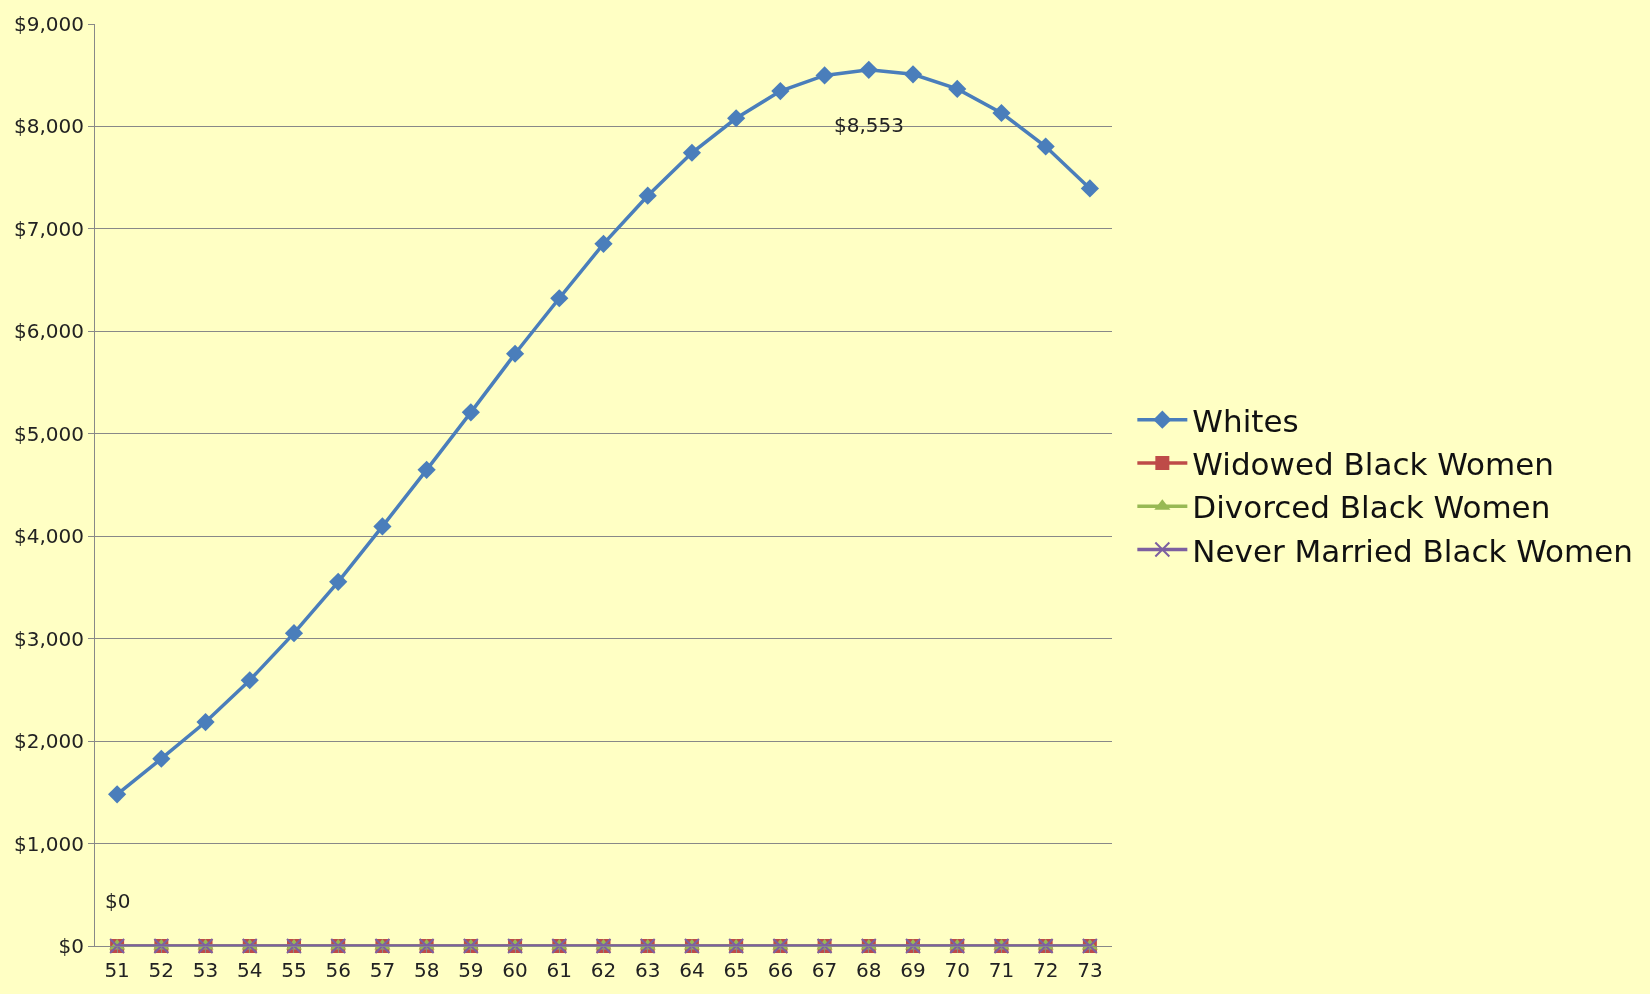 This screenshot has height=994, width=1650. Describe the element at coordinates (692, 970) in the screenshot. I see `x-tick-label: 64` at that location.